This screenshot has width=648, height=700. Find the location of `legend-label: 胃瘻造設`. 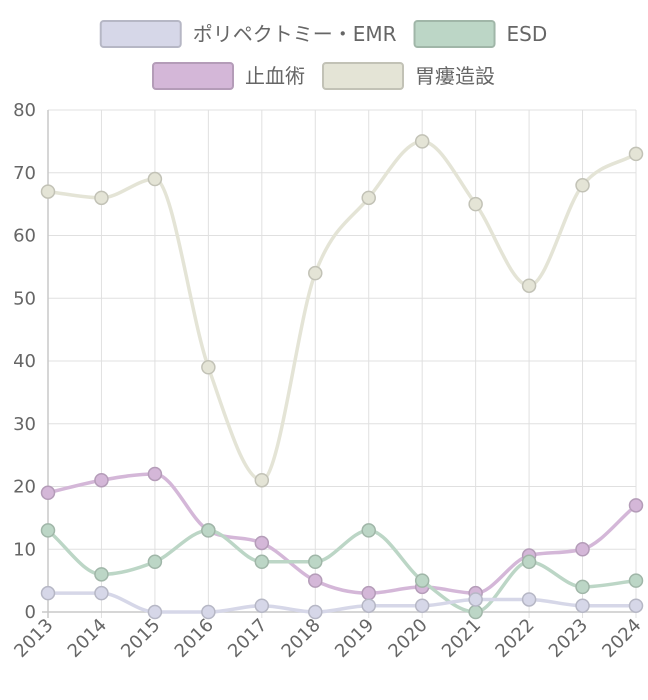

legend-label: 胃瘻造設 is located at coordinates (455, 76).